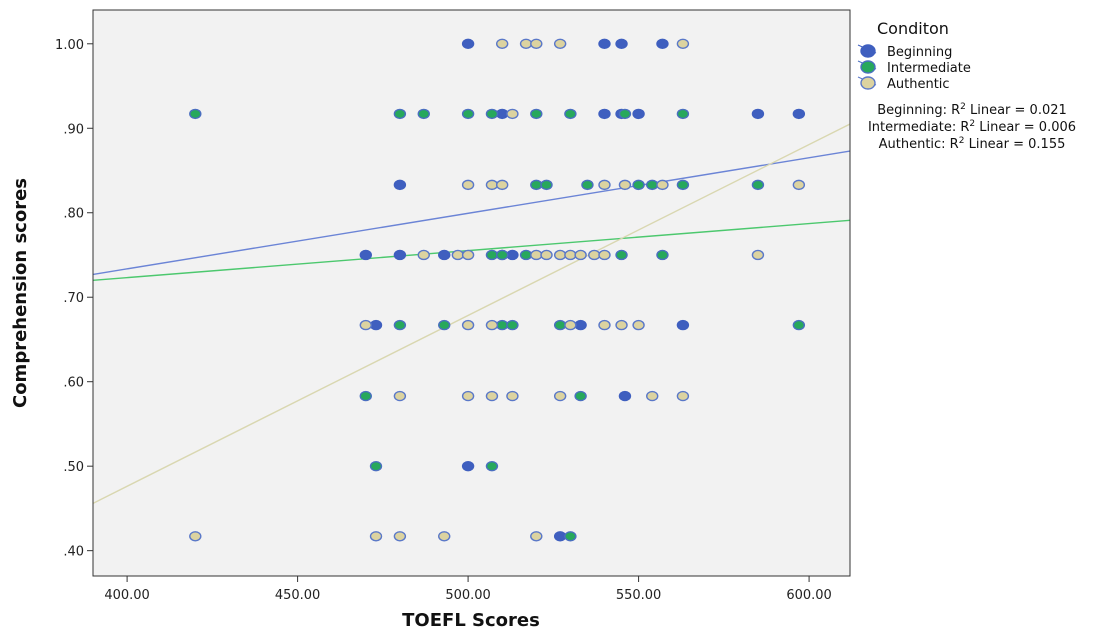 Image resolution: width=1112 pixels, height=634 pixels. Describe the element at coordinates (69, 45) in the screenshot. I see `y-tick-label: 1.00` at that location.